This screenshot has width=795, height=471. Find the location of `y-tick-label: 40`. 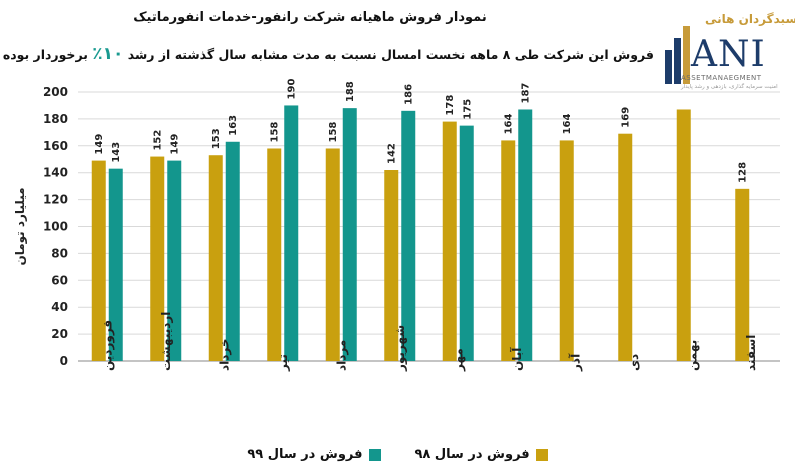

y-tick-label: 40 is located at coordinates (59, 307).